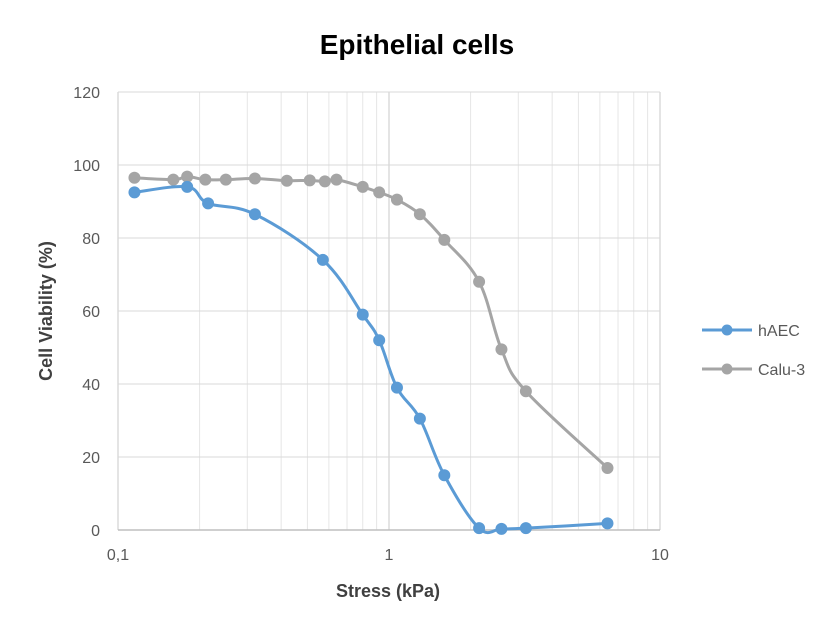  Describe the element at coordinates (779, 331) in the screenshot. I see `legend-label-haec: hAEC` at that location.